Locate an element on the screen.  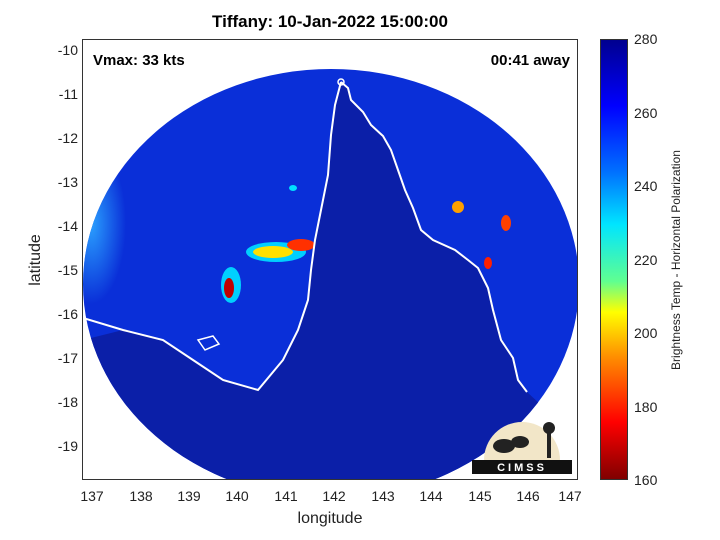
convection-cell-core is located at coordinates (229, 288).